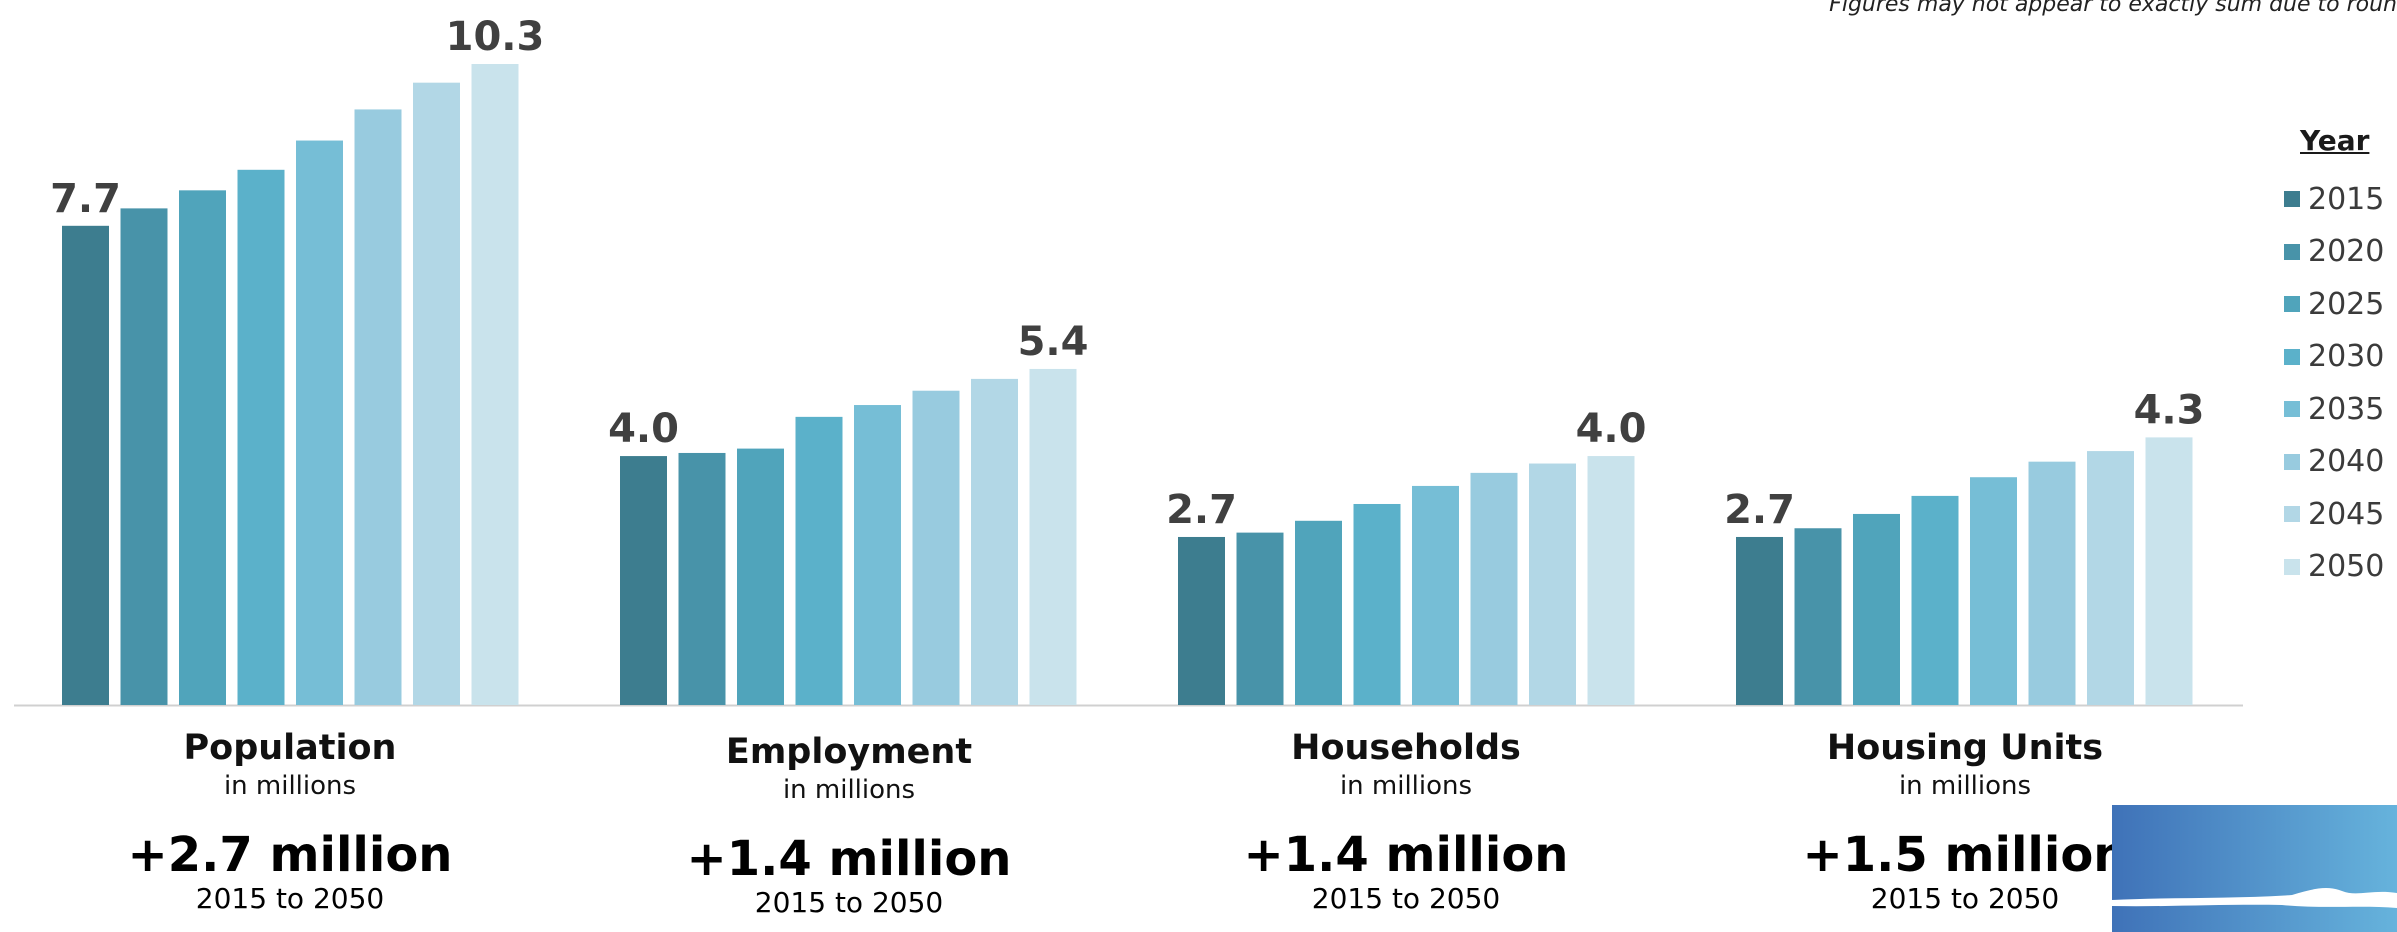  What do you see at coordinates (819, 560) in the screenshot?
I see `bar-employment-2030` at bounding box center [819, 560].